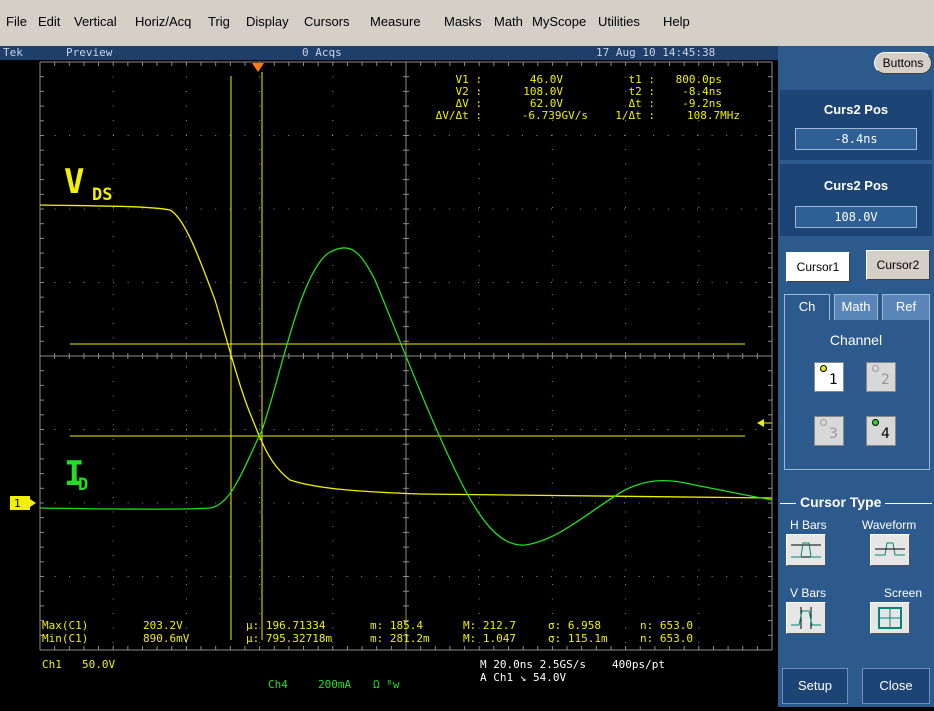 This screenshot has height=711, width=934. I want to click on ch4-label: Ch4, so click(278, 684).